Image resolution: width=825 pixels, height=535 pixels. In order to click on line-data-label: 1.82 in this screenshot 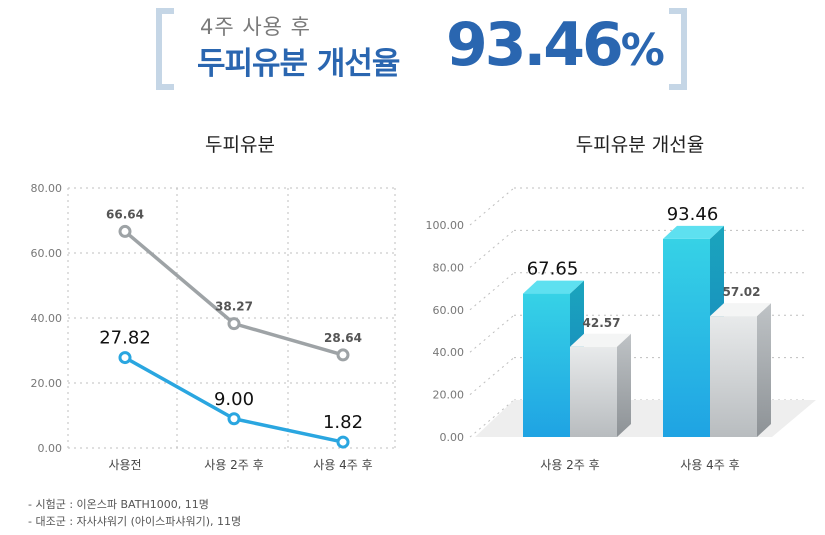, I will do `click(343, 422)`.